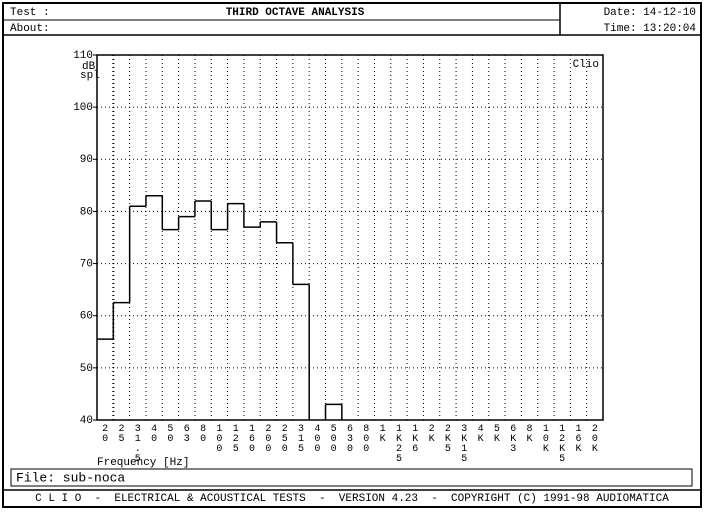 The width and height of the screenshot is (705, 512). Describe the element at coordinates (284, 439) in the screenshot. I see `x-tick-label: 250` at that location.